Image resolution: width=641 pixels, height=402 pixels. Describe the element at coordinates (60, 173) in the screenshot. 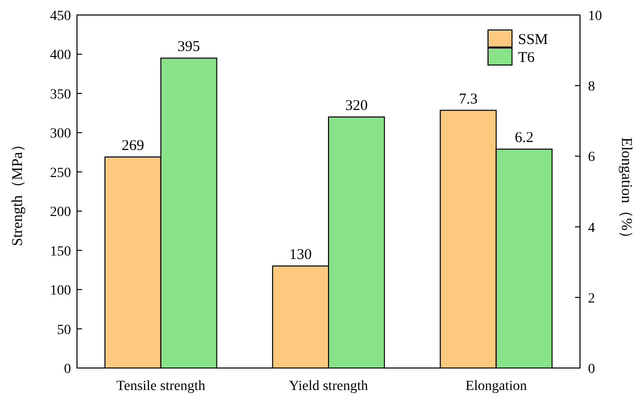

I see `y-tick-label: 250` at that location.